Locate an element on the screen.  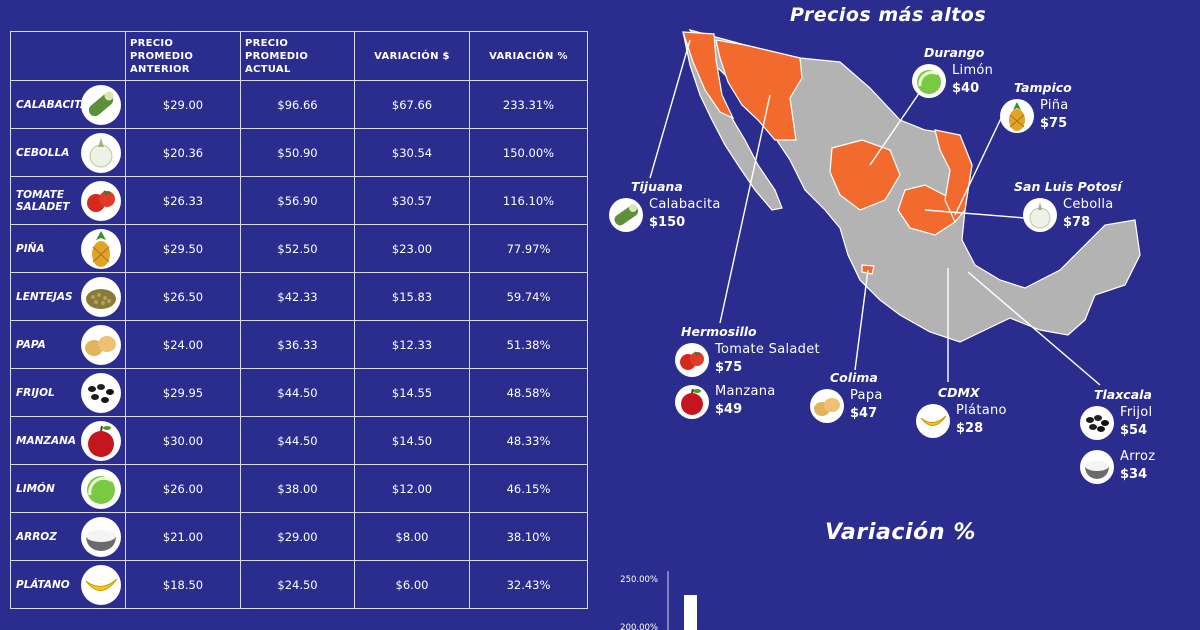
callout-city: Tijuana is located at coordinates (657, 186).